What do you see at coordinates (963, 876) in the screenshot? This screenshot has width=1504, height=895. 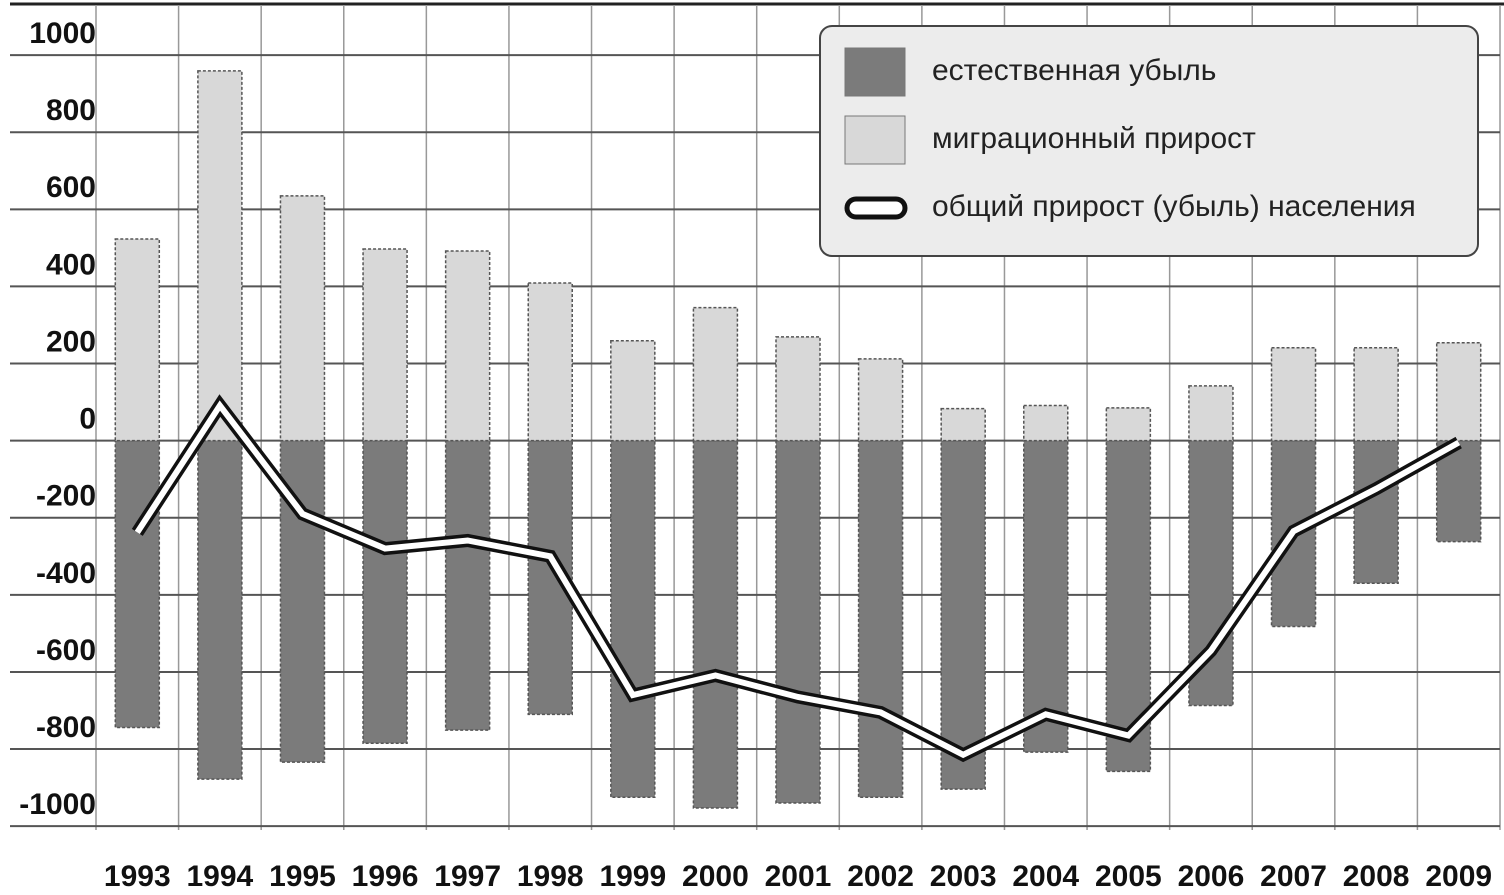 I see `x-tick-label: 2003` at bounding box center [963, 876].